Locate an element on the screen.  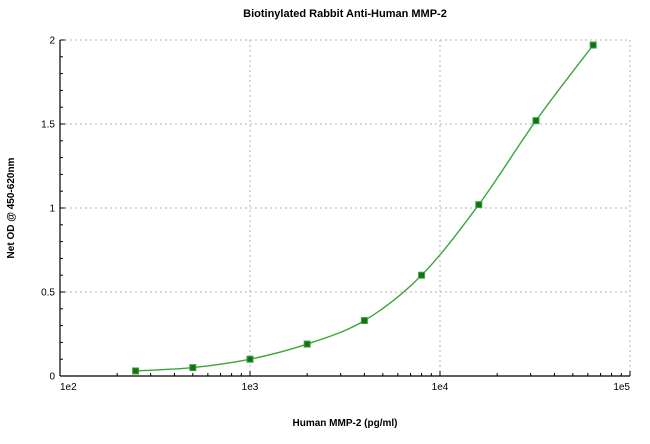
y-tick-label: 0 is located at coordinates (52, 377).